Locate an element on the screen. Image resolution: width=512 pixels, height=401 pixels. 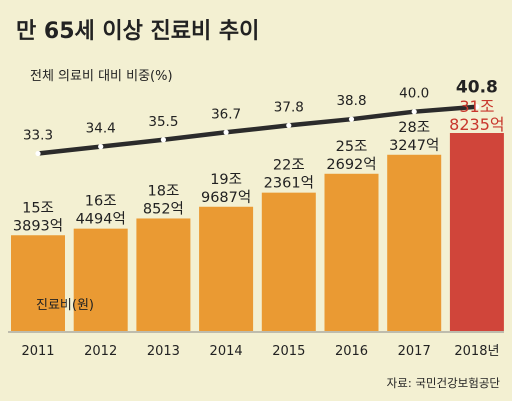
x-tick-label-2015: 2015 is located at coordinates (288, 351).